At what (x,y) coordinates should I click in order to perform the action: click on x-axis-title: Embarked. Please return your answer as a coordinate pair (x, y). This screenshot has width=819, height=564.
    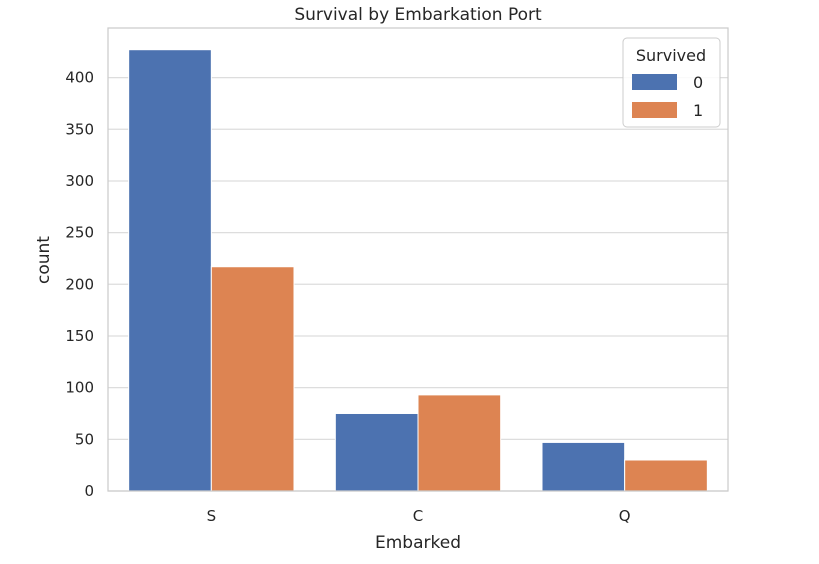
    Looking at the image, I should click on (418, 543).